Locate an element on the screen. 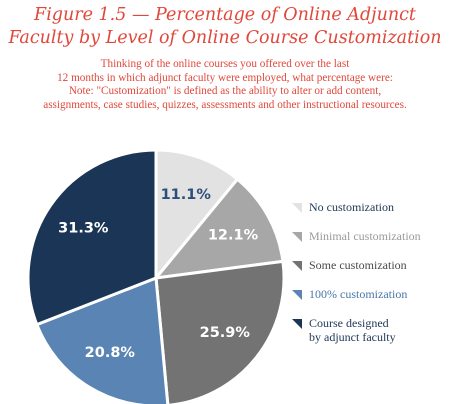 This screenshot has height=404, width=450. slice-label-100-customization: 20.8% is located at coordinates (110, 353).